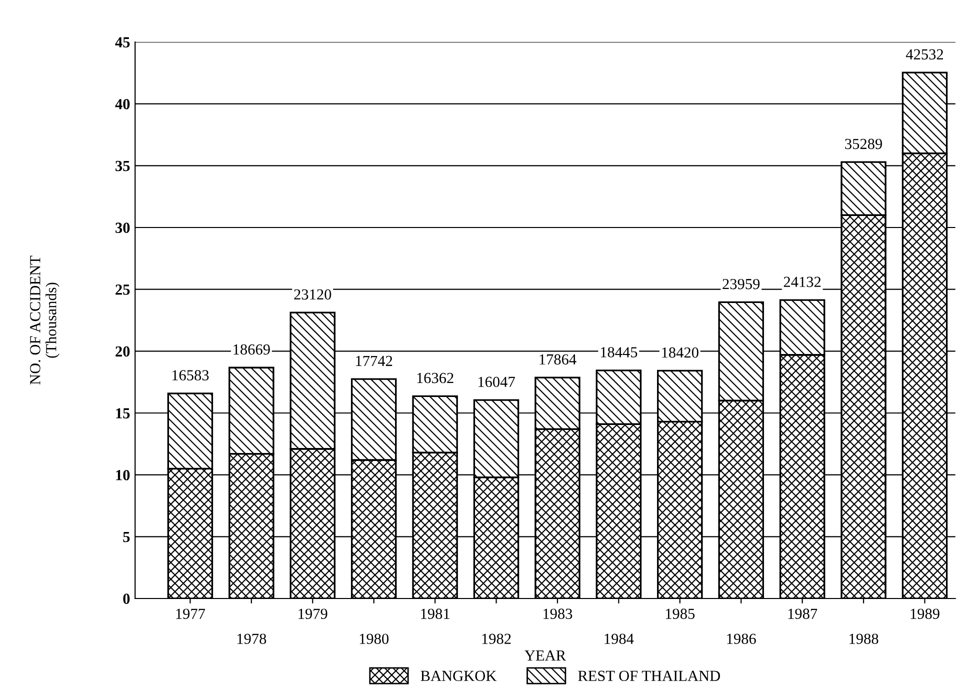 The width and height of the screenshot is (965, 700). Describe the element at coordinates (864, 639) in the screenshot. I see `x-tick-label: 1988` at that location.